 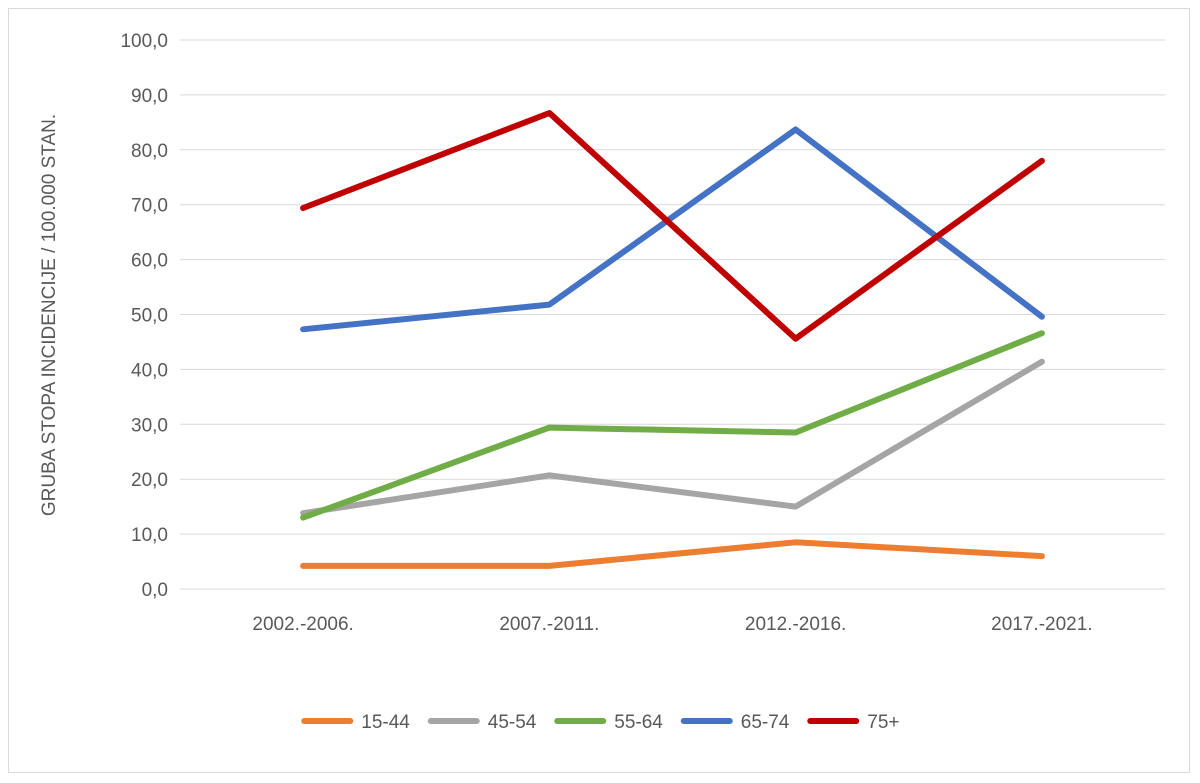 What do you see at coordinates (149, 96) in the screenshot?
I see `y-tick-label: 90,0` at bounding box center [149, 96].